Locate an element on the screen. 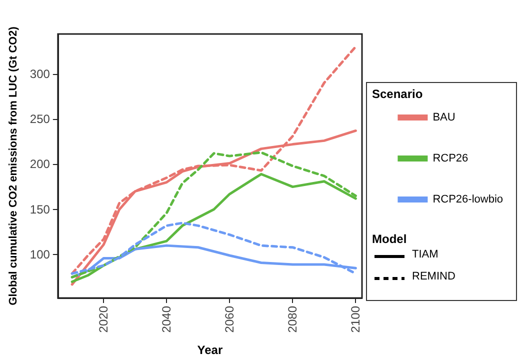 This screenshot has width=520, height=361. text: Model is located at coordinates (389, 239).